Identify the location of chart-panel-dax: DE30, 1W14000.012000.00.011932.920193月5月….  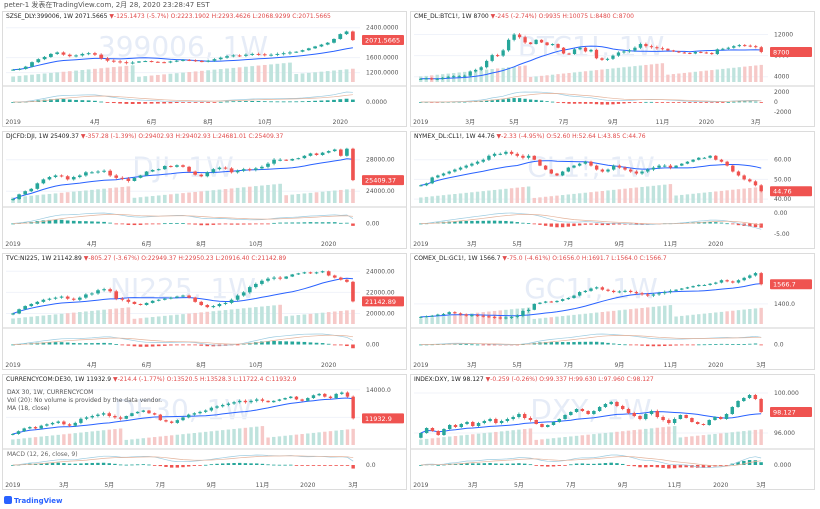
(204, 432).